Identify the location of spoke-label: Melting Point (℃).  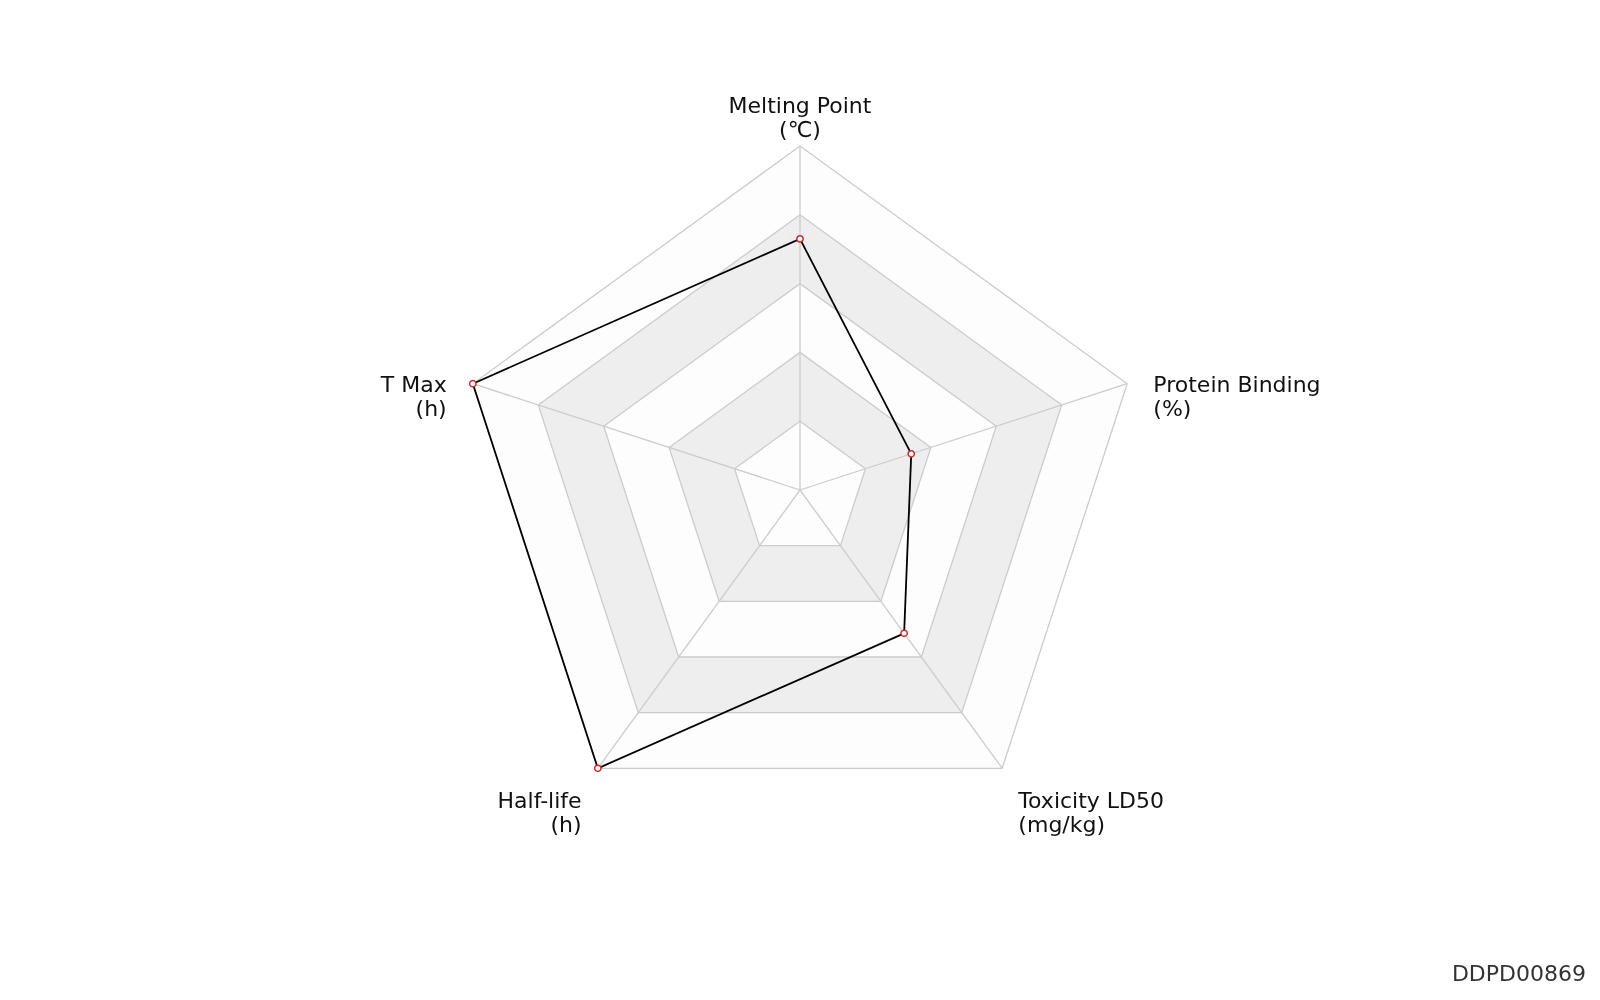
(800, 118).